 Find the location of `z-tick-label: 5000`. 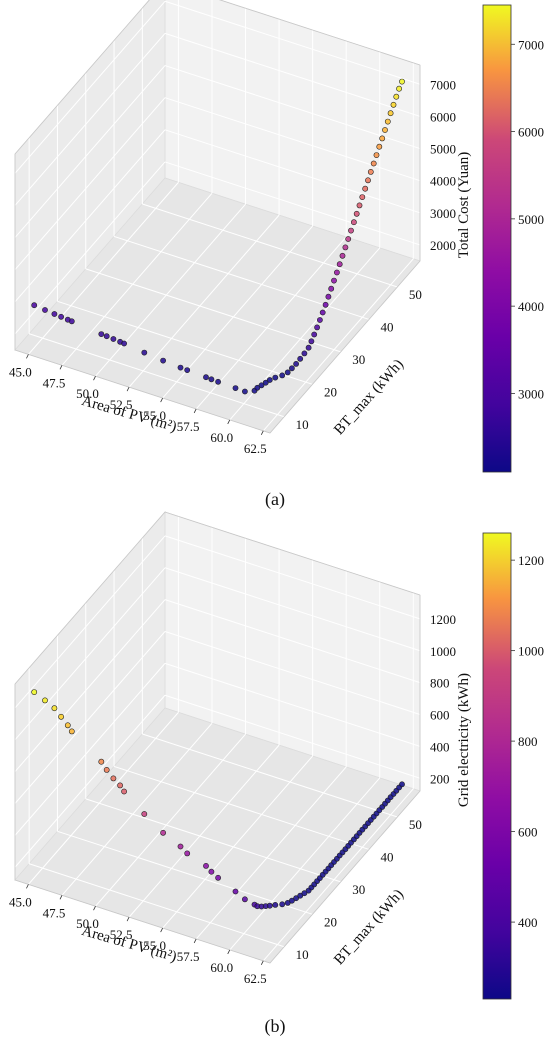

z-tick-label: 5000 is located at coordinates (443, 149).